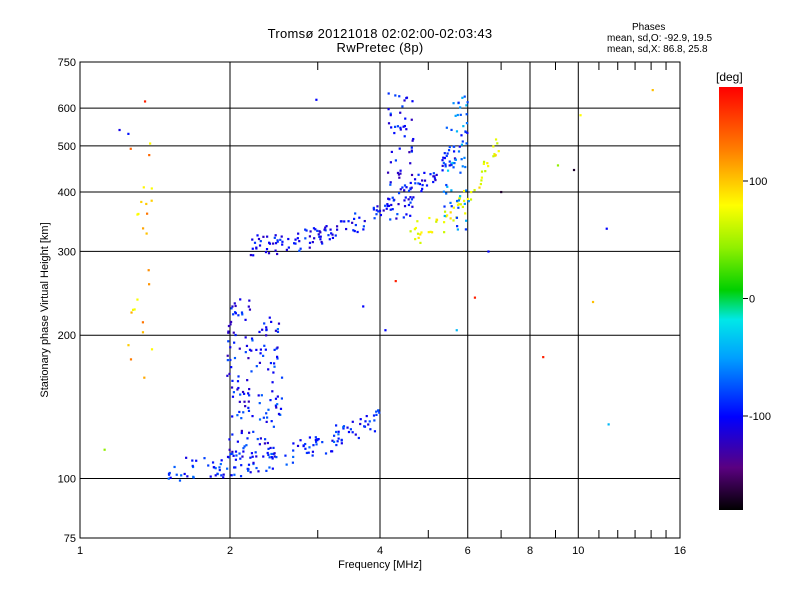  Describe the element at coordinates (578, 551) in the screenshot. I see `x-tick-label: 10` at that location.